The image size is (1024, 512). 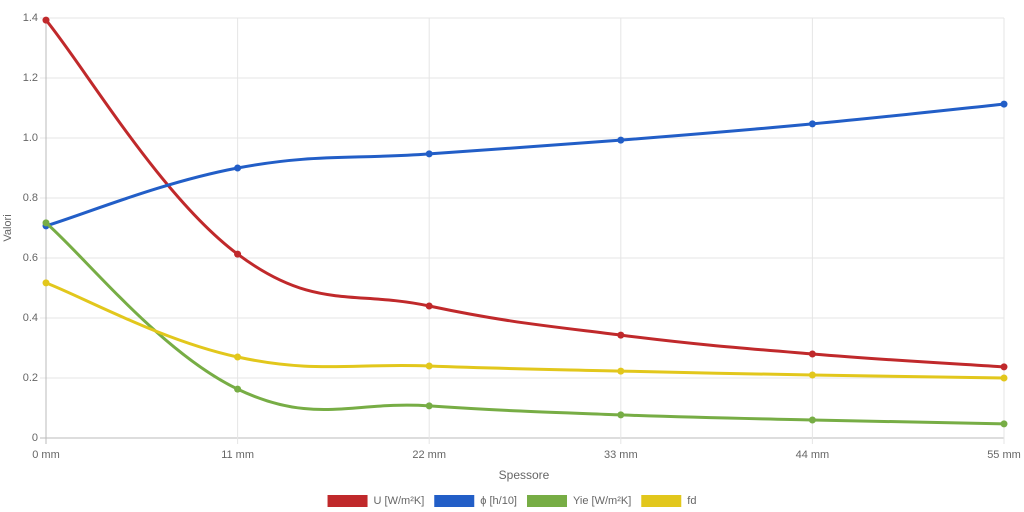 I want to click on legend-item: Yie [W/m²K], so click(x=579, y=501).